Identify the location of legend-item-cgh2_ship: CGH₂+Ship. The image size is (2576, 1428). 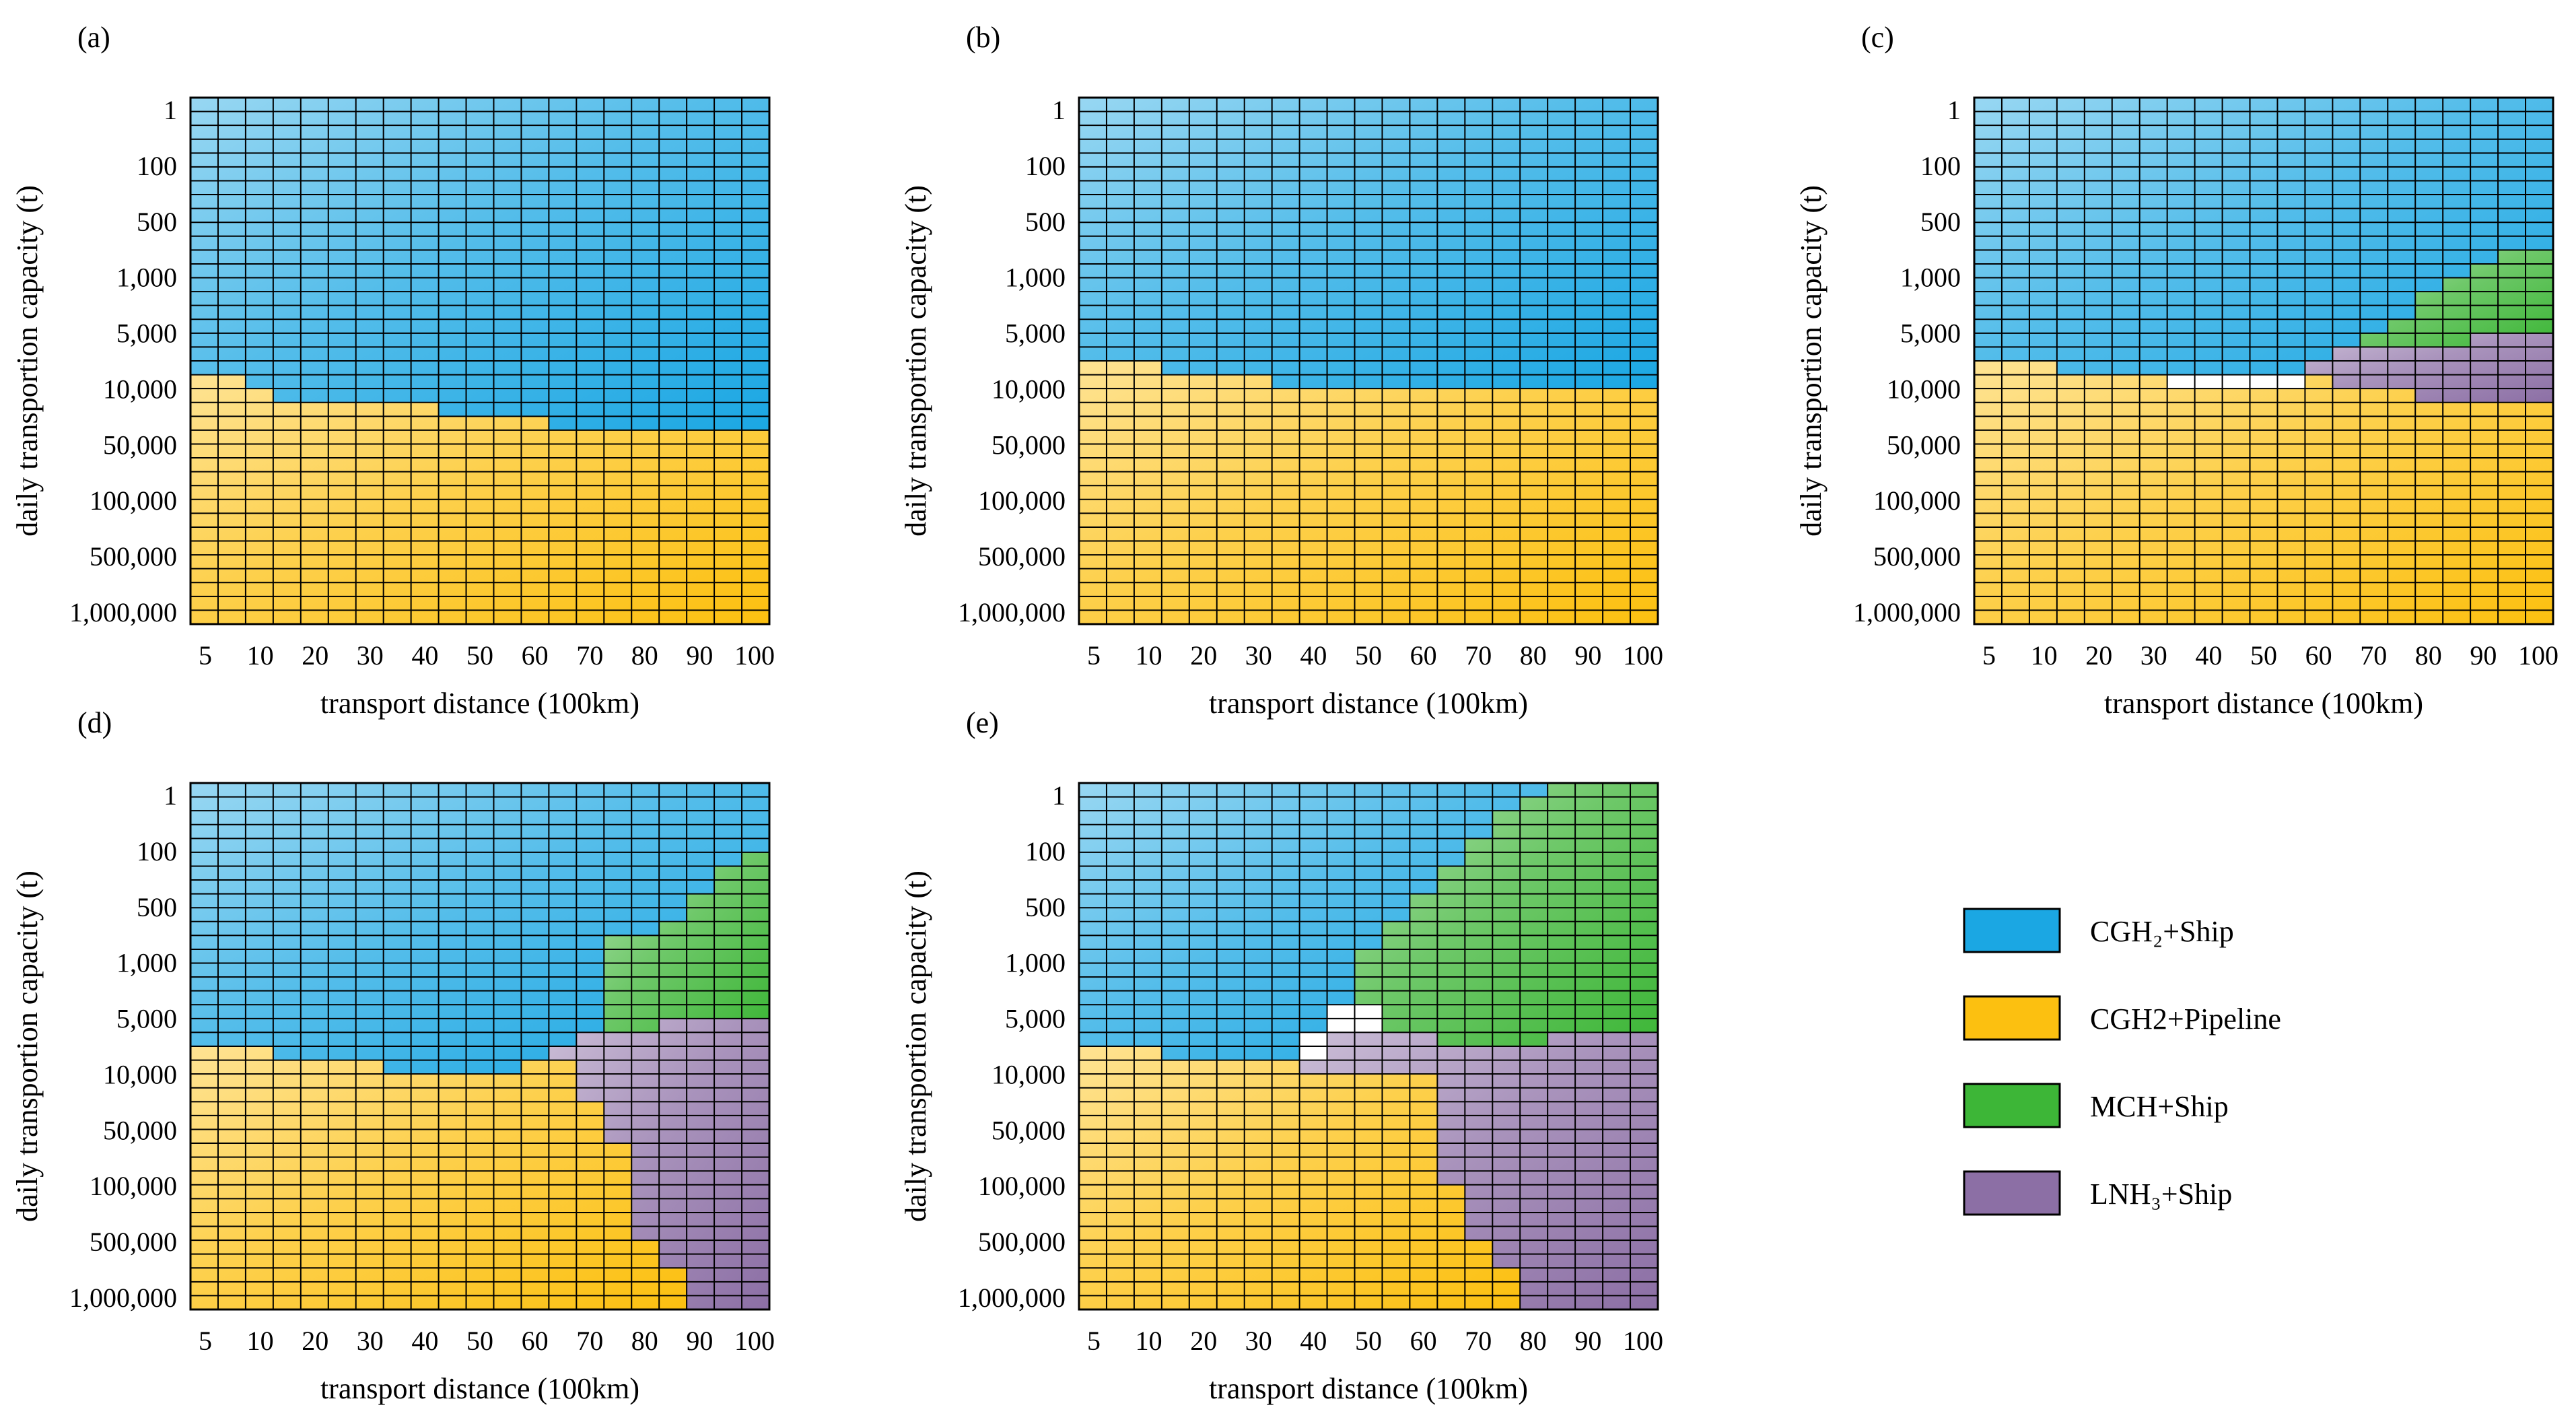
(2098, 931).